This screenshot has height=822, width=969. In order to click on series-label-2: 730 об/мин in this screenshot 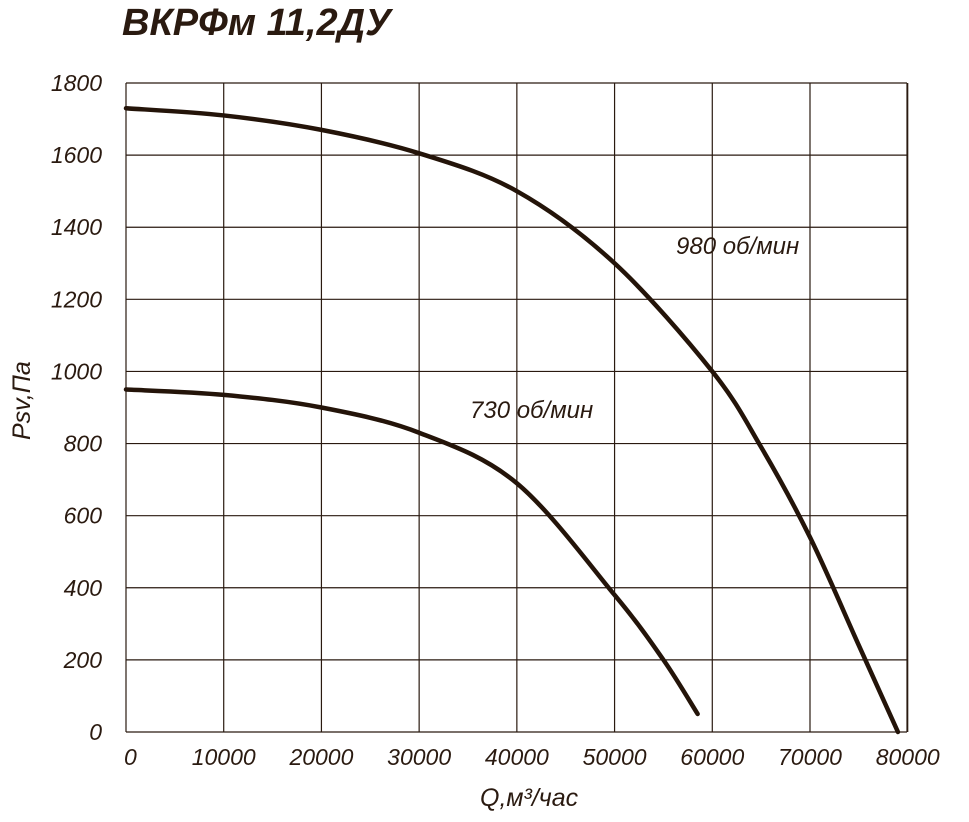, I will do `click(531, 410)`.